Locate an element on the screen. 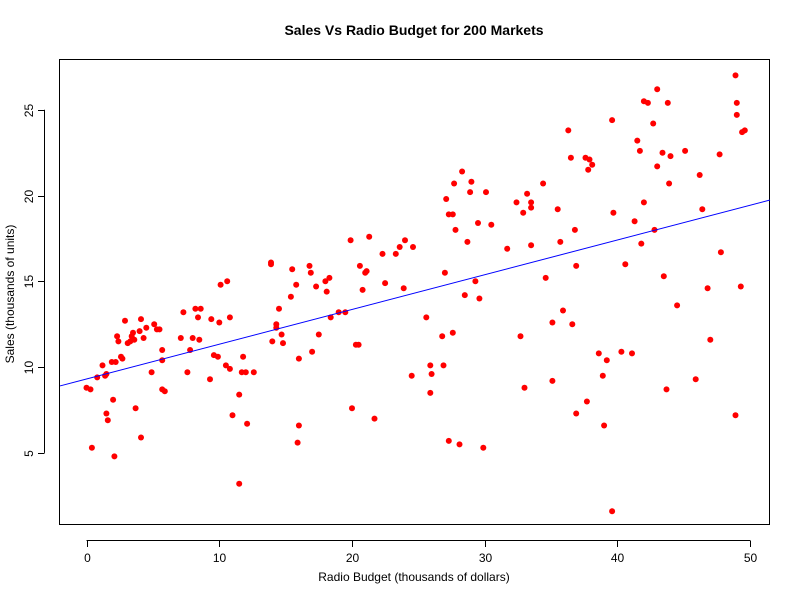 The width and height of the screenshot is (800, 600). x-tick-label: 30 is located at coordinates (486, 558).